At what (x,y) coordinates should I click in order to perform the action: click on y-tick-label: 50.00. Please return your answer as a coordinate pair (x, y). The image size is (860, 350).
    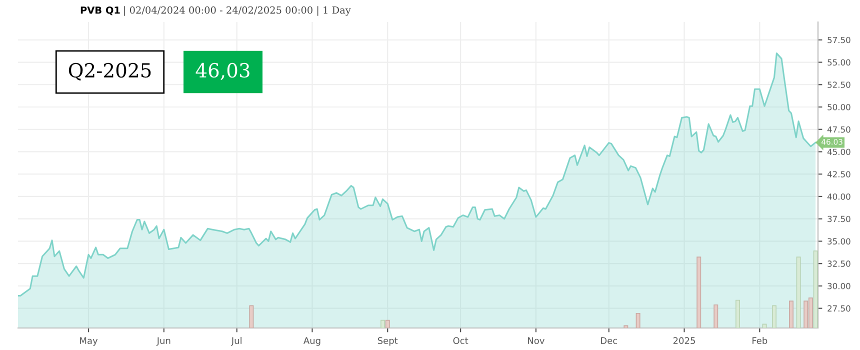
    Looking at the image, I should click on (839, 107).